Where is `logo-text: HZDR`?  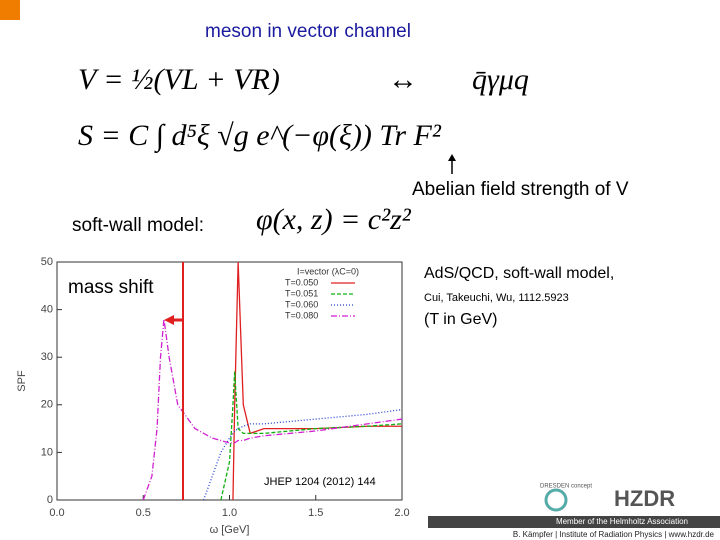 logo-text: HZDR is located at coordinates (644, 498).